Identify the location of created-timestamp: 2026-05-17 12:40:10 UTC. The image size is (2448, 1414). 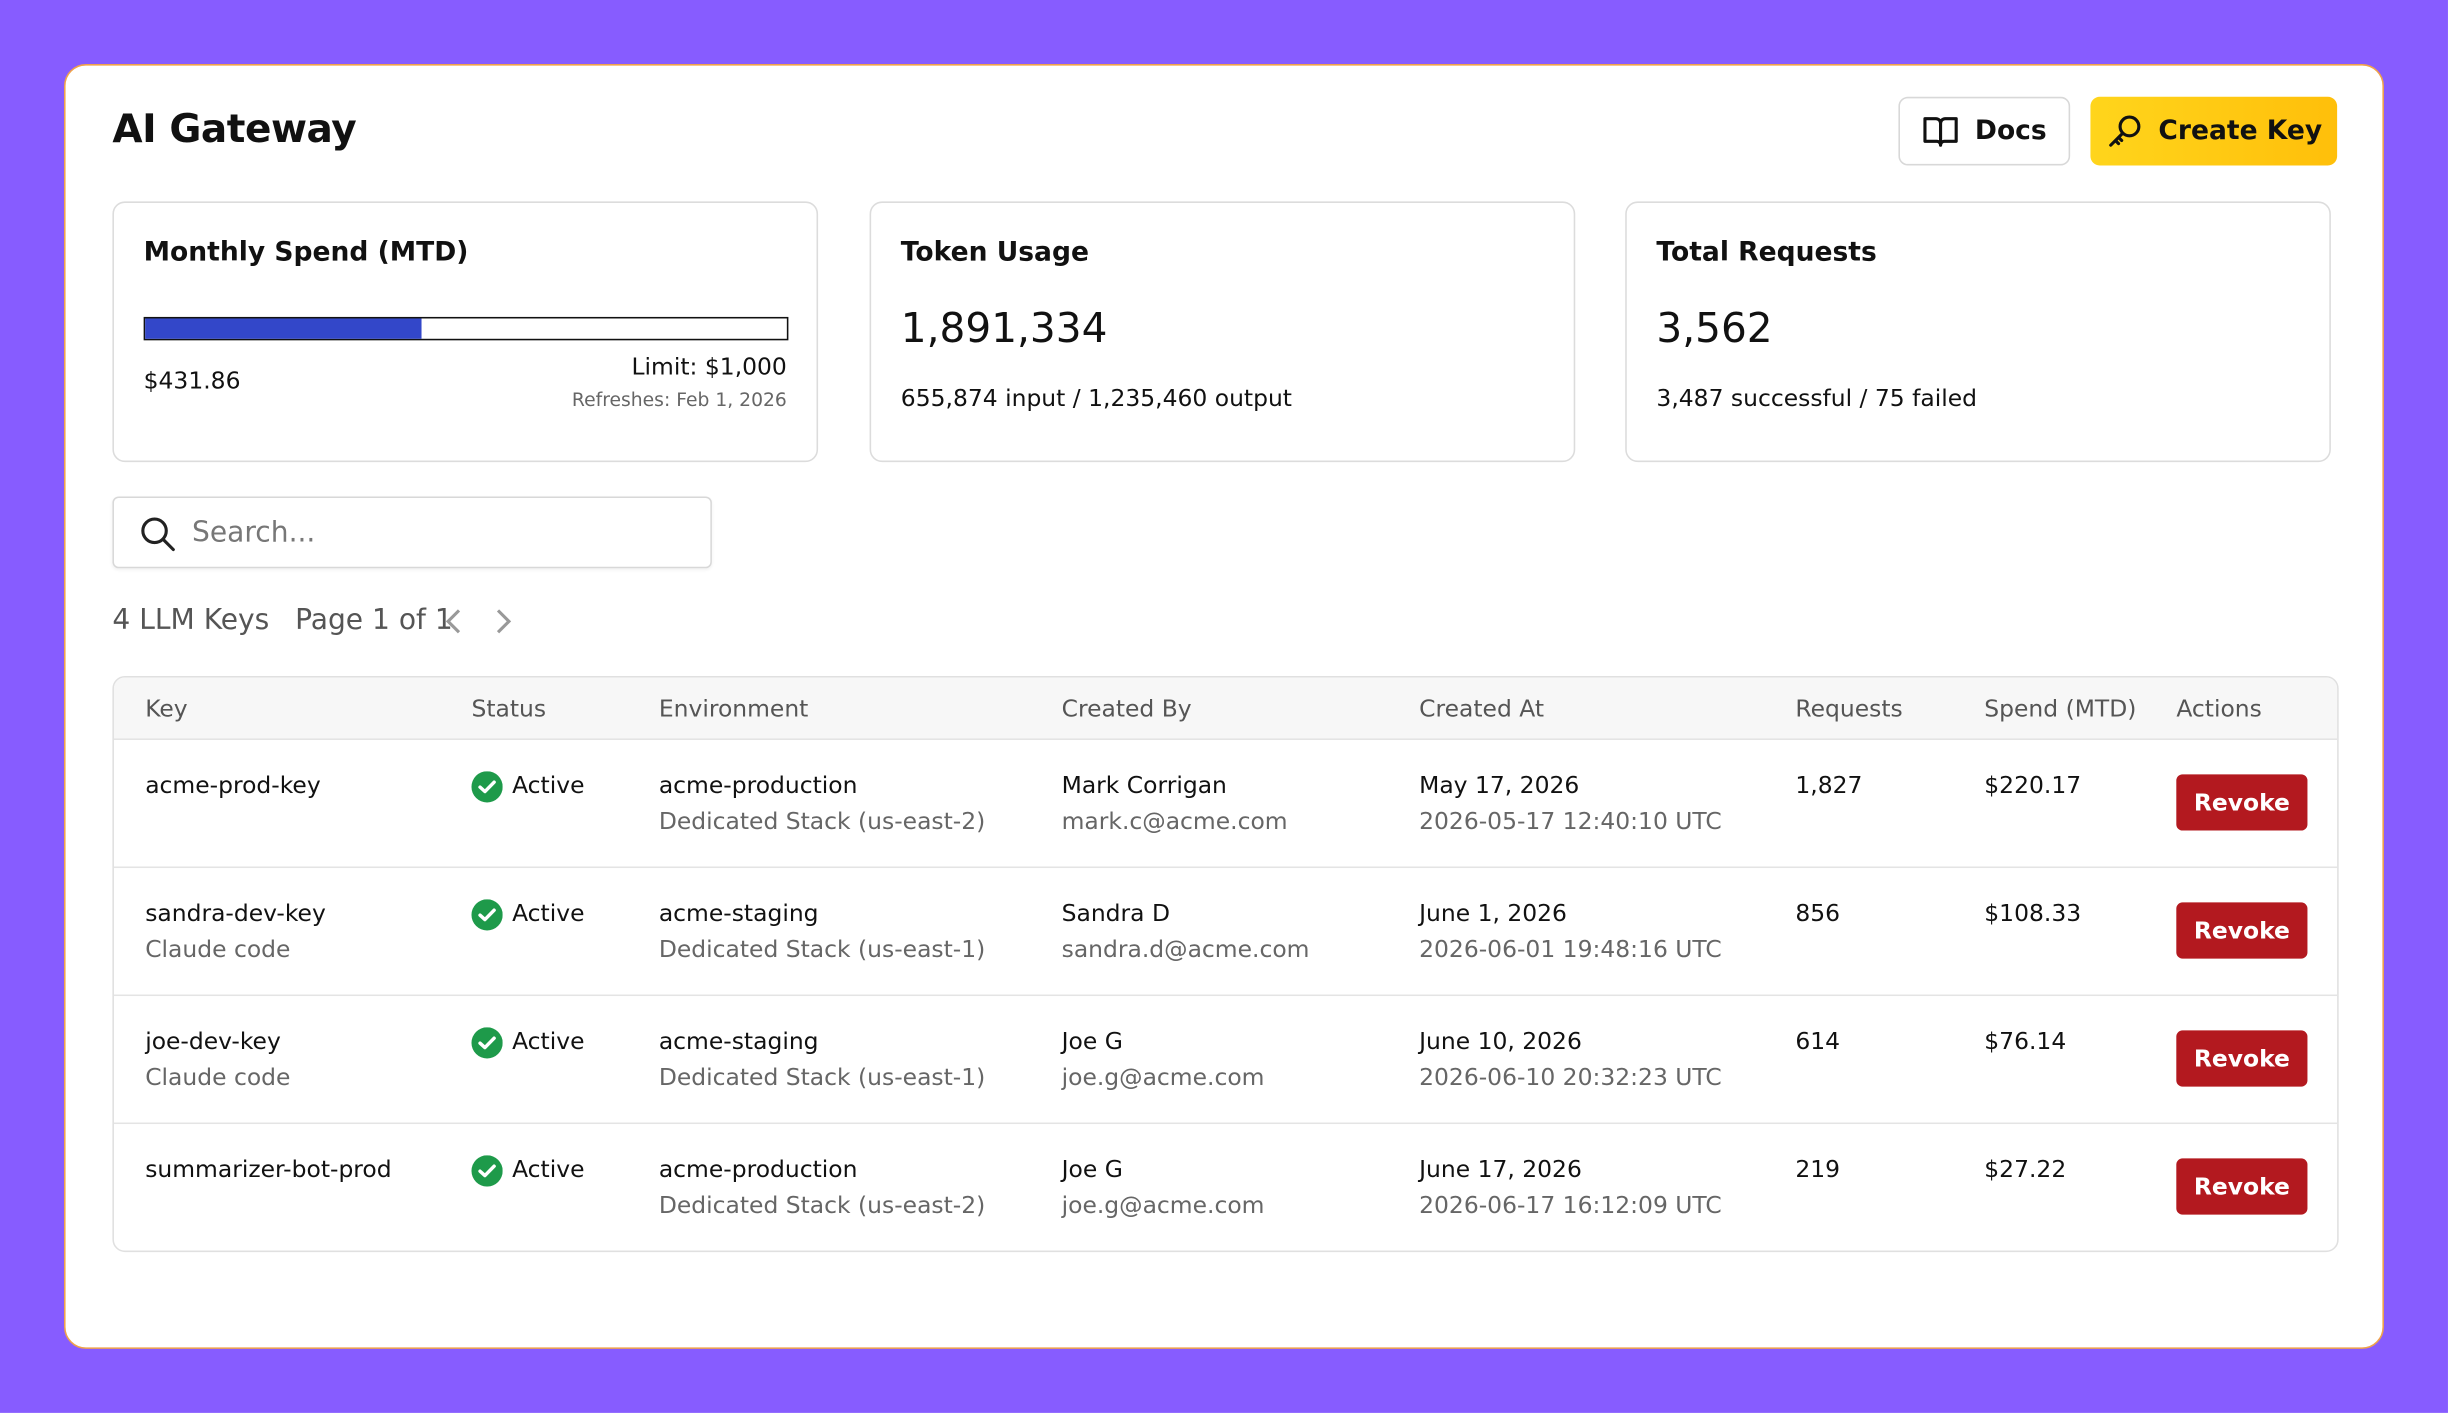
(1570, 821).